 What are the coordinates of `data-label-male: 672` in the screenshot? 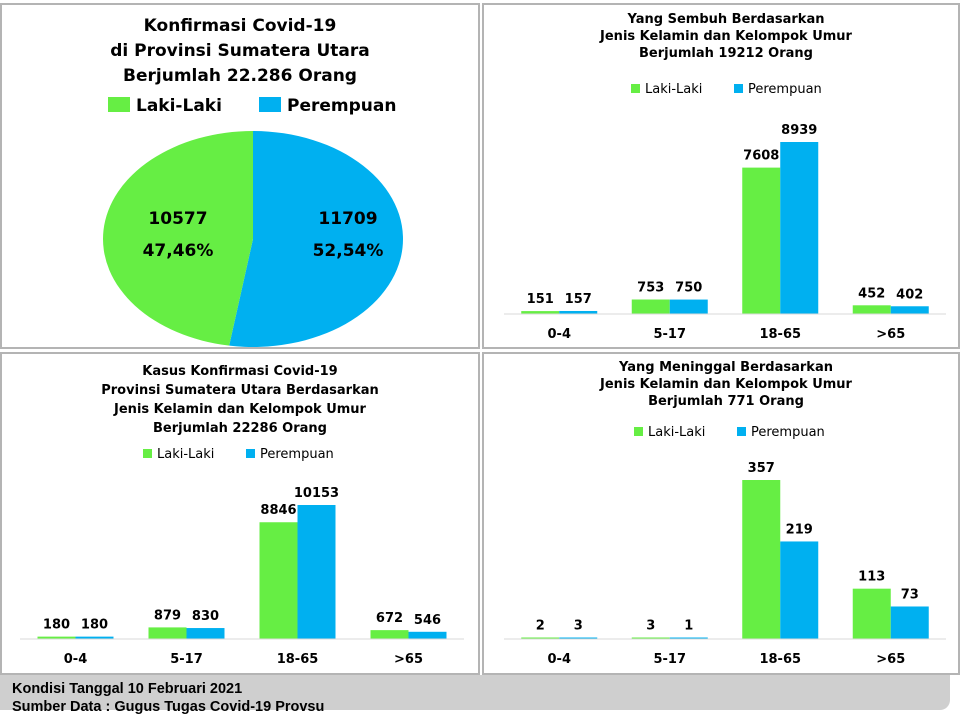 It's located at (389, 618).